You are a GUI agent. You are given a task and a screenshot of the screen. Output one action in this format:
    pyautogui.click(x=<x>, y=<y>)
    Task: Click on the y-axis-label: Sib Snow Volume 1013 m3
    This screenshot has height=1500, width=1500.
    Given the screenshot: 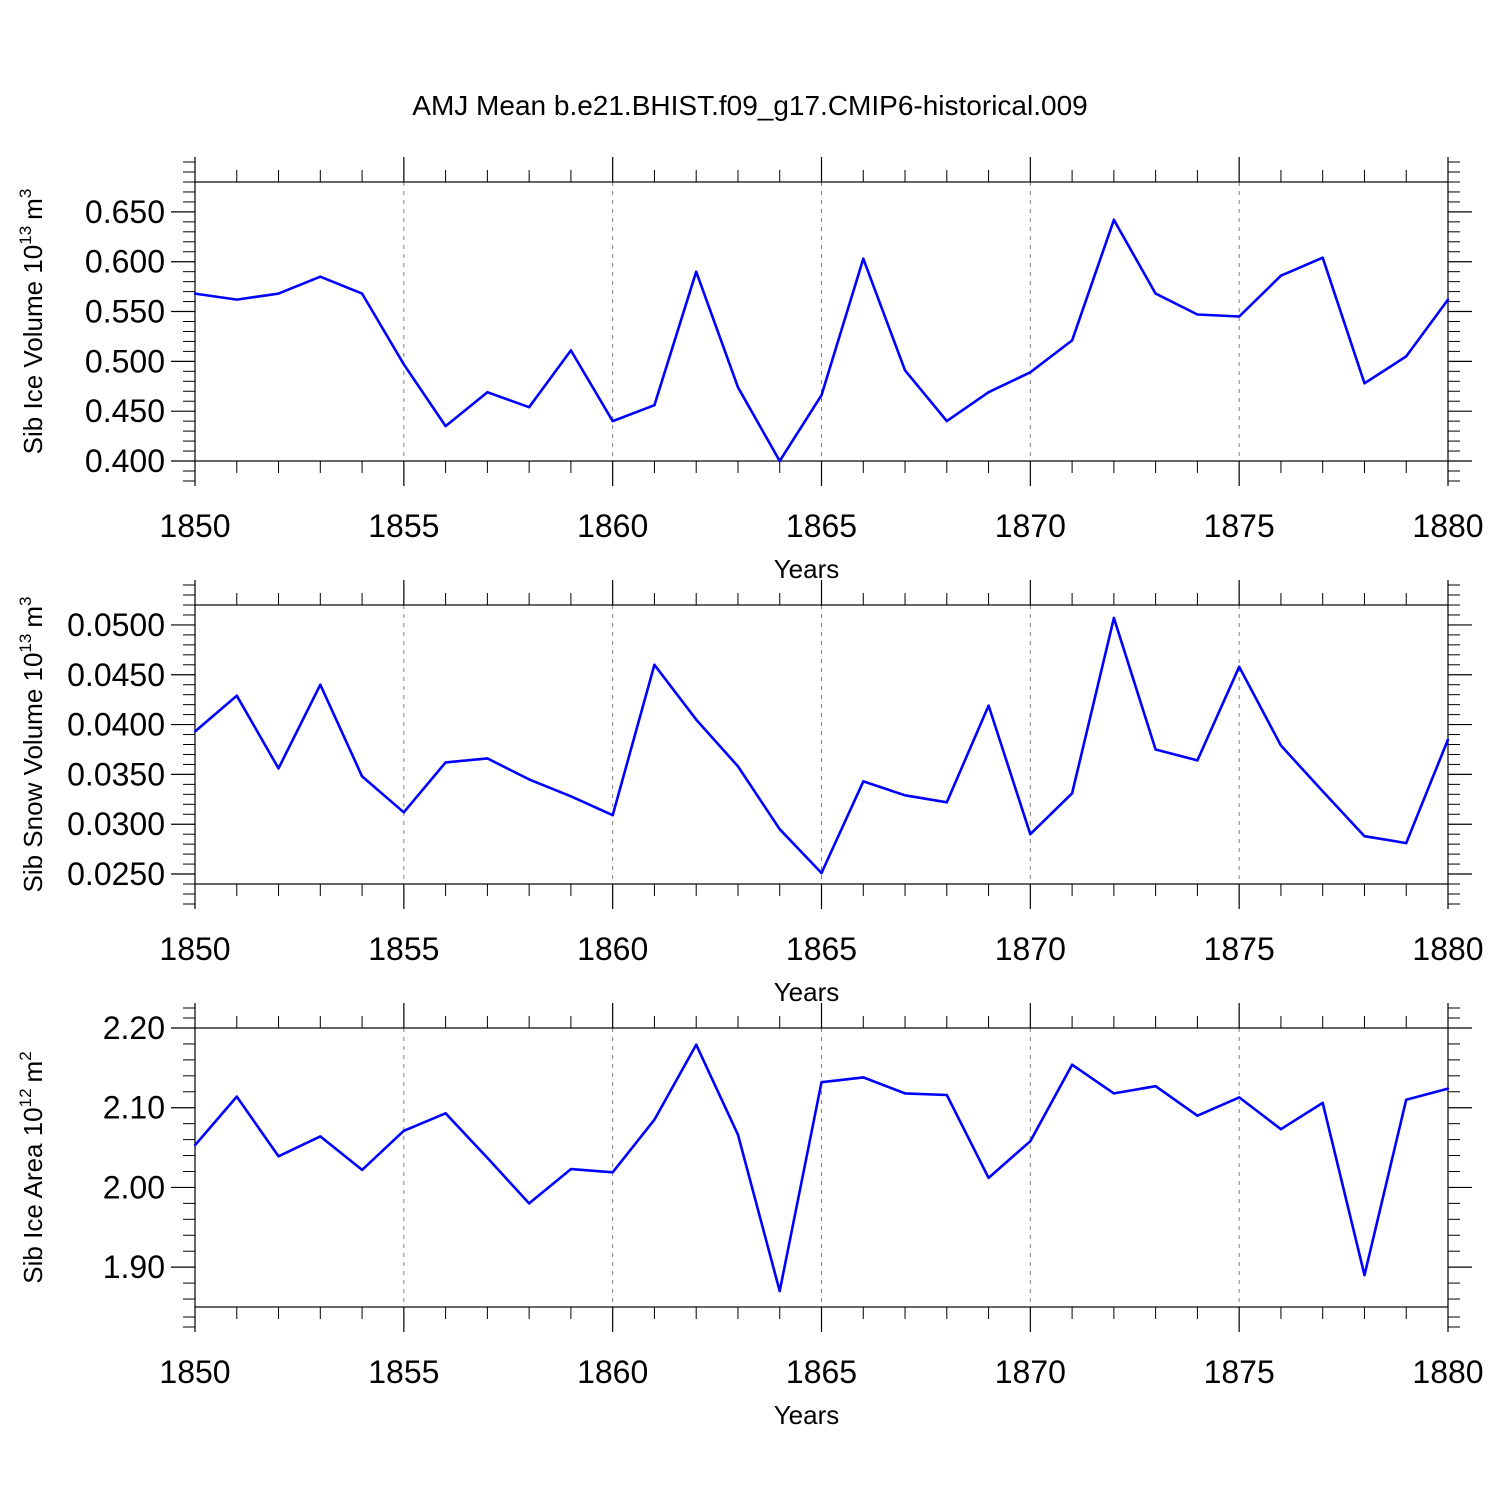 What is the action you would take?
    pyautogui.click(x=32, y=745)
    